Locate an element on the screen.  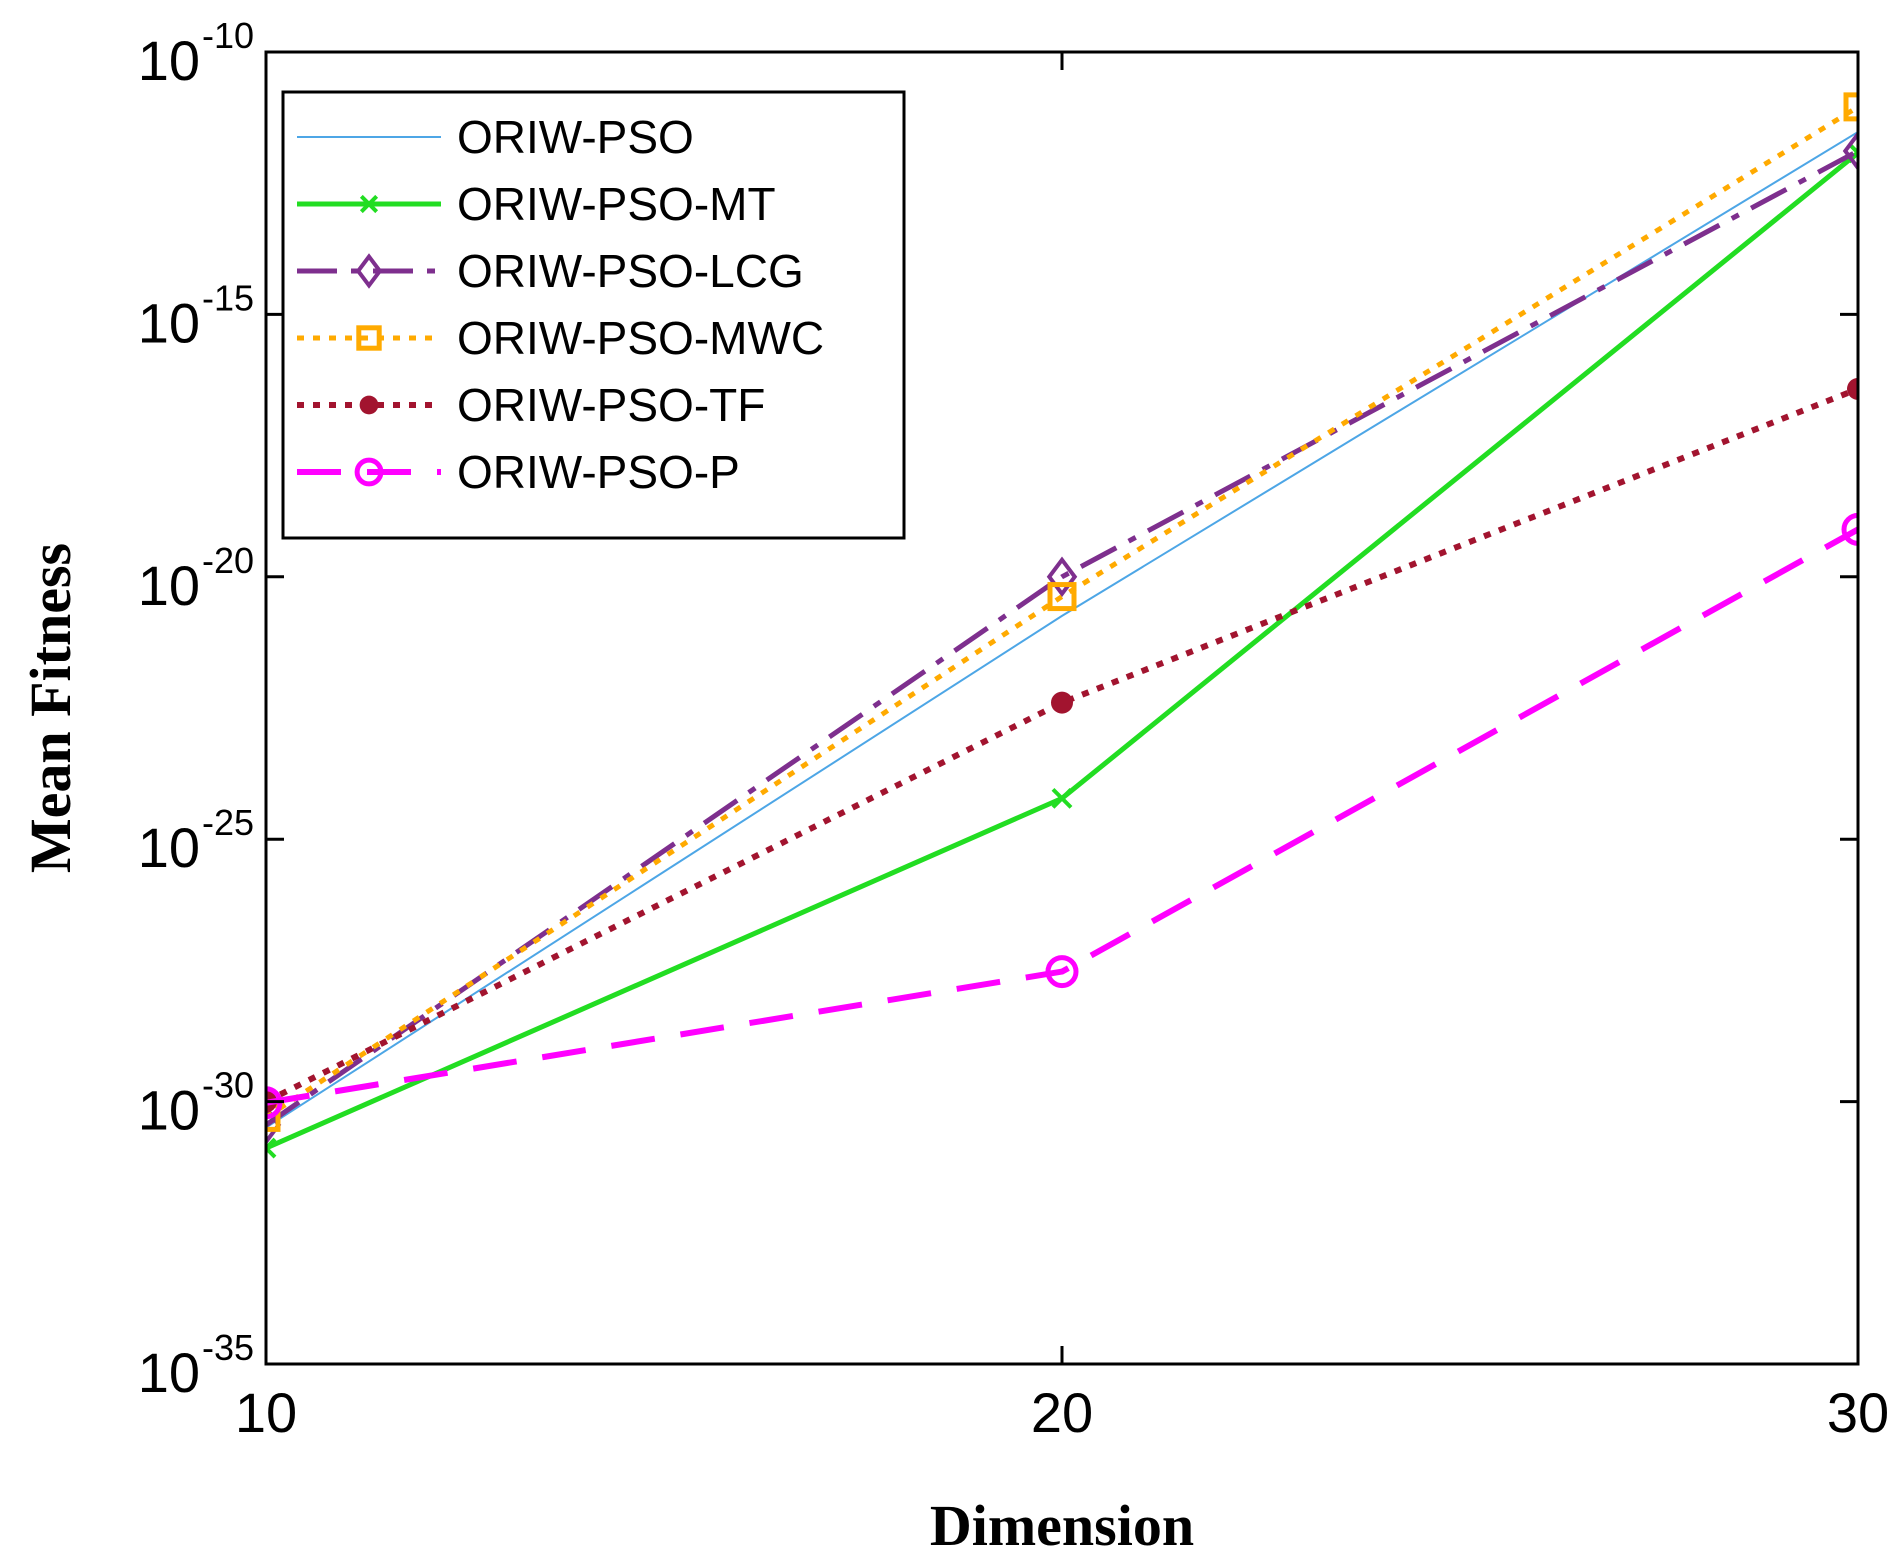
y-axis-title: Mean Fitness is located at coordinates (50, 708).